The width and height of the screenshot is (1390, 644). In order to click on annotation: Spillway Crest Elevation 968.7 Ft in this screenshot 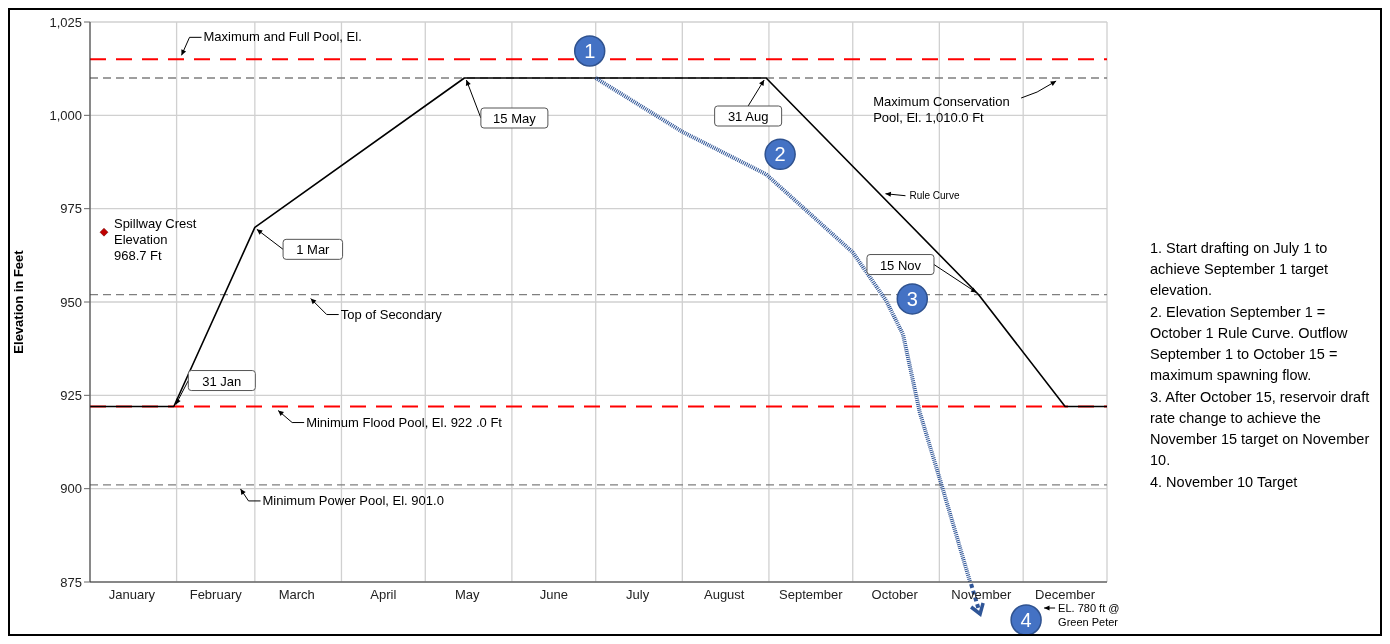, I will do `click(155, 240)`.